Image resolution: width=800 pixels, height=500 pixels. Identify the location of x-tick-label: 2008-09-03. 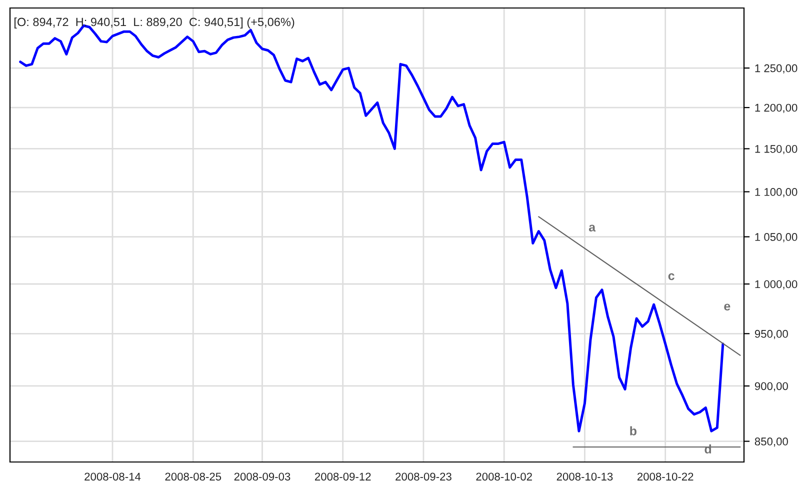
(262, 476).